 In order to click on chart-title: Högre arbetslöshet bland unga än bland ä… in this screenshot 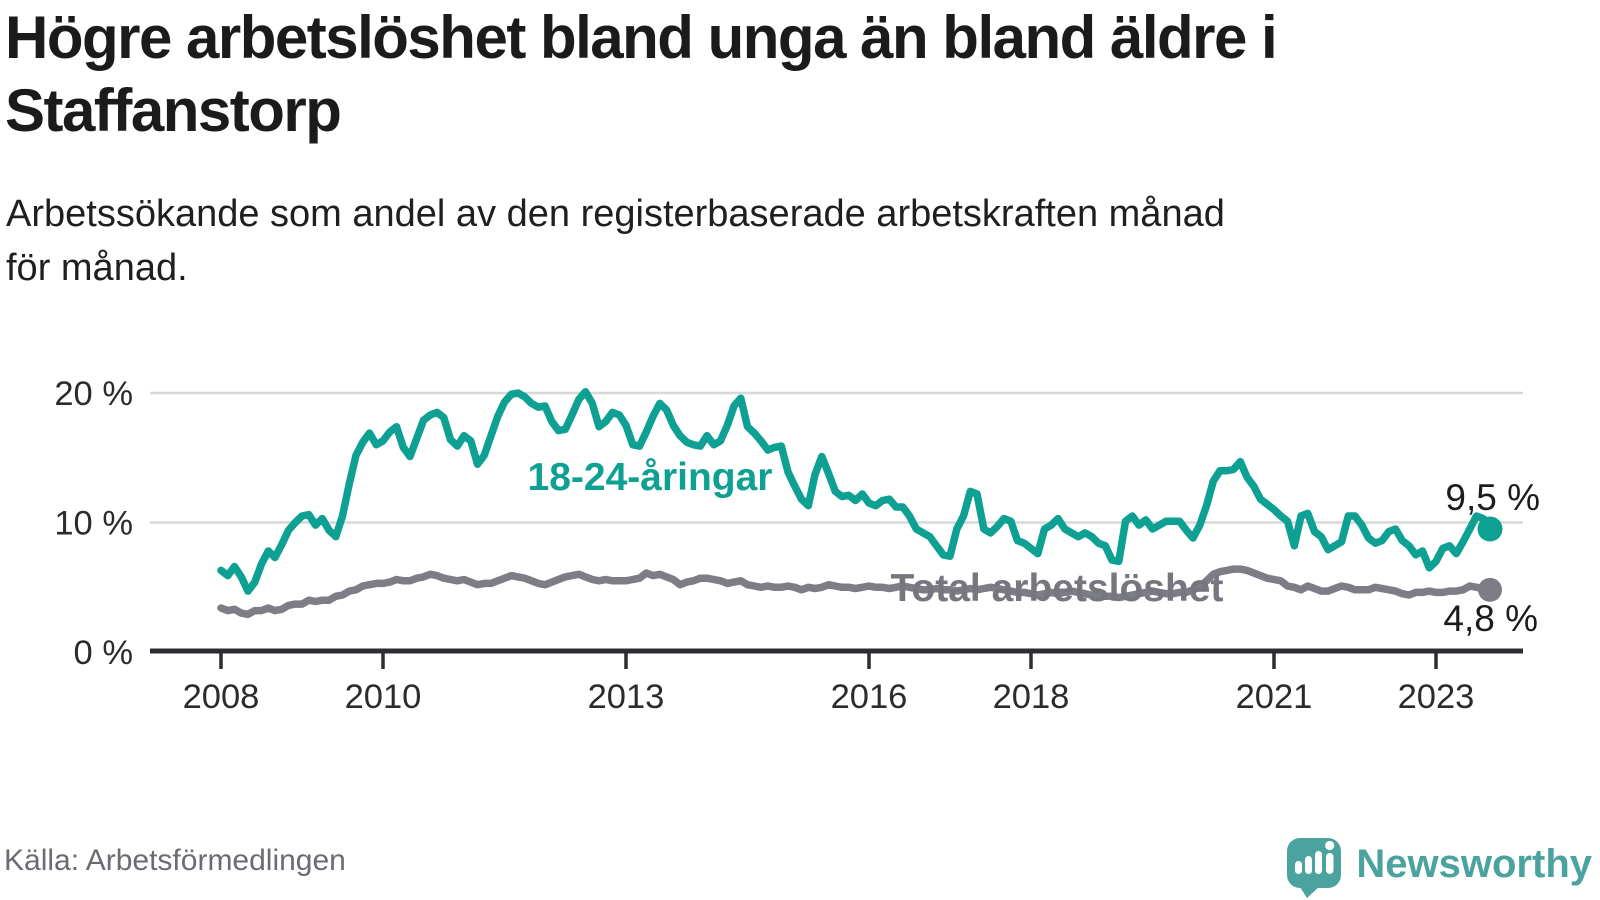, I will do `click(641, 74)`.